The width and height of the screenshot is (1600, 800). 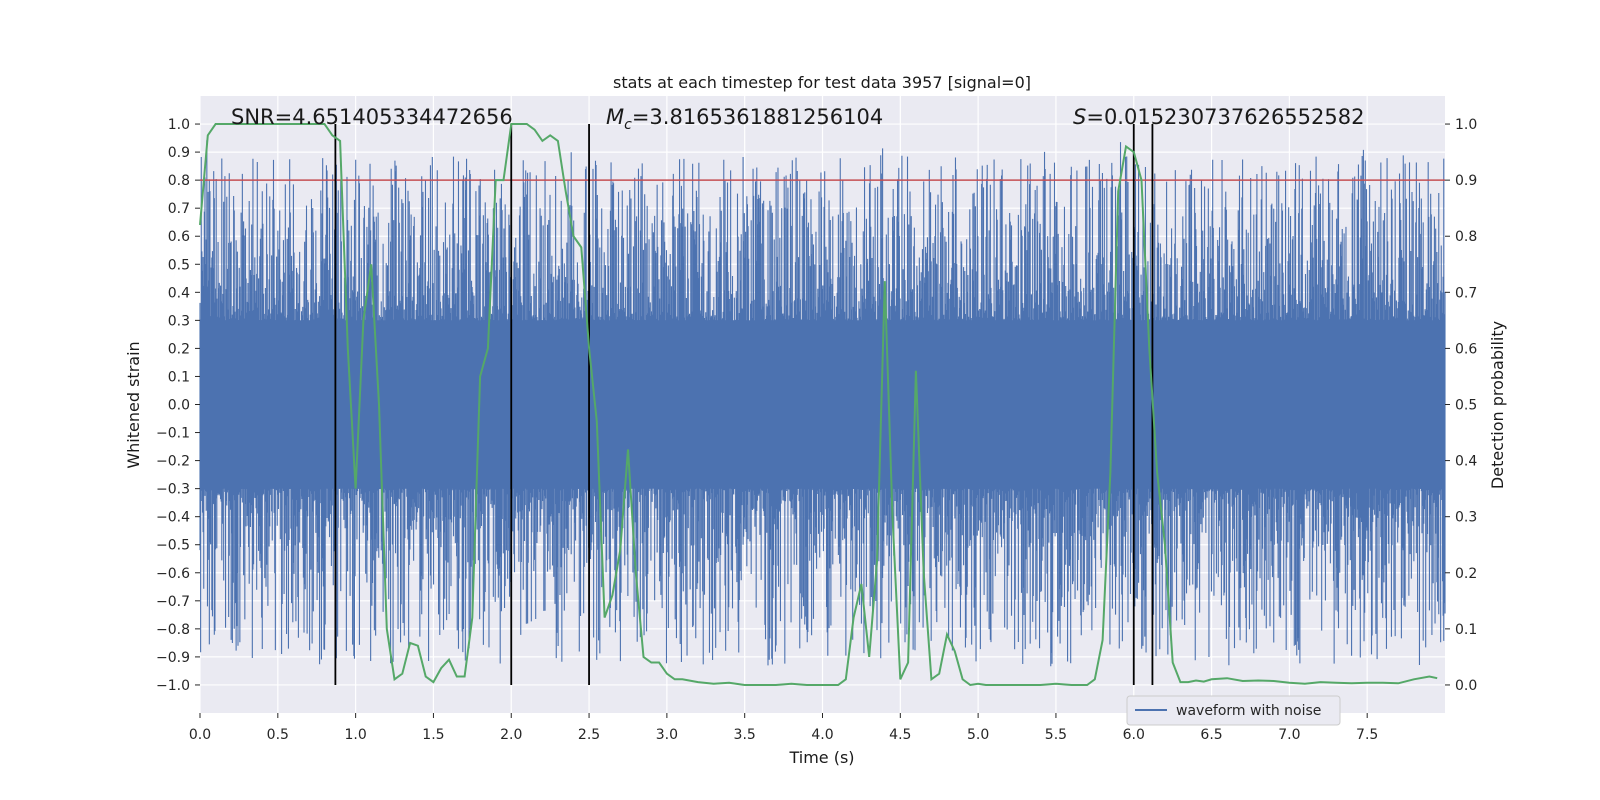 What do you see at coordinates (173, 658) in the screenshot?
I see `y-tick-label: −0.9` at bounding box center [173, 658].